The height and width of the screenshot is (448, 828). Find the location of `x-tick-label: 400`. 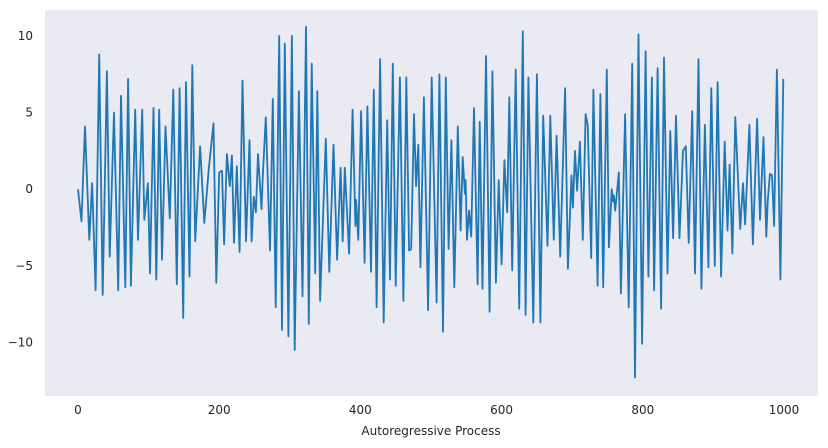

x-tick-label: 400 is located at coordinates (360, 410).